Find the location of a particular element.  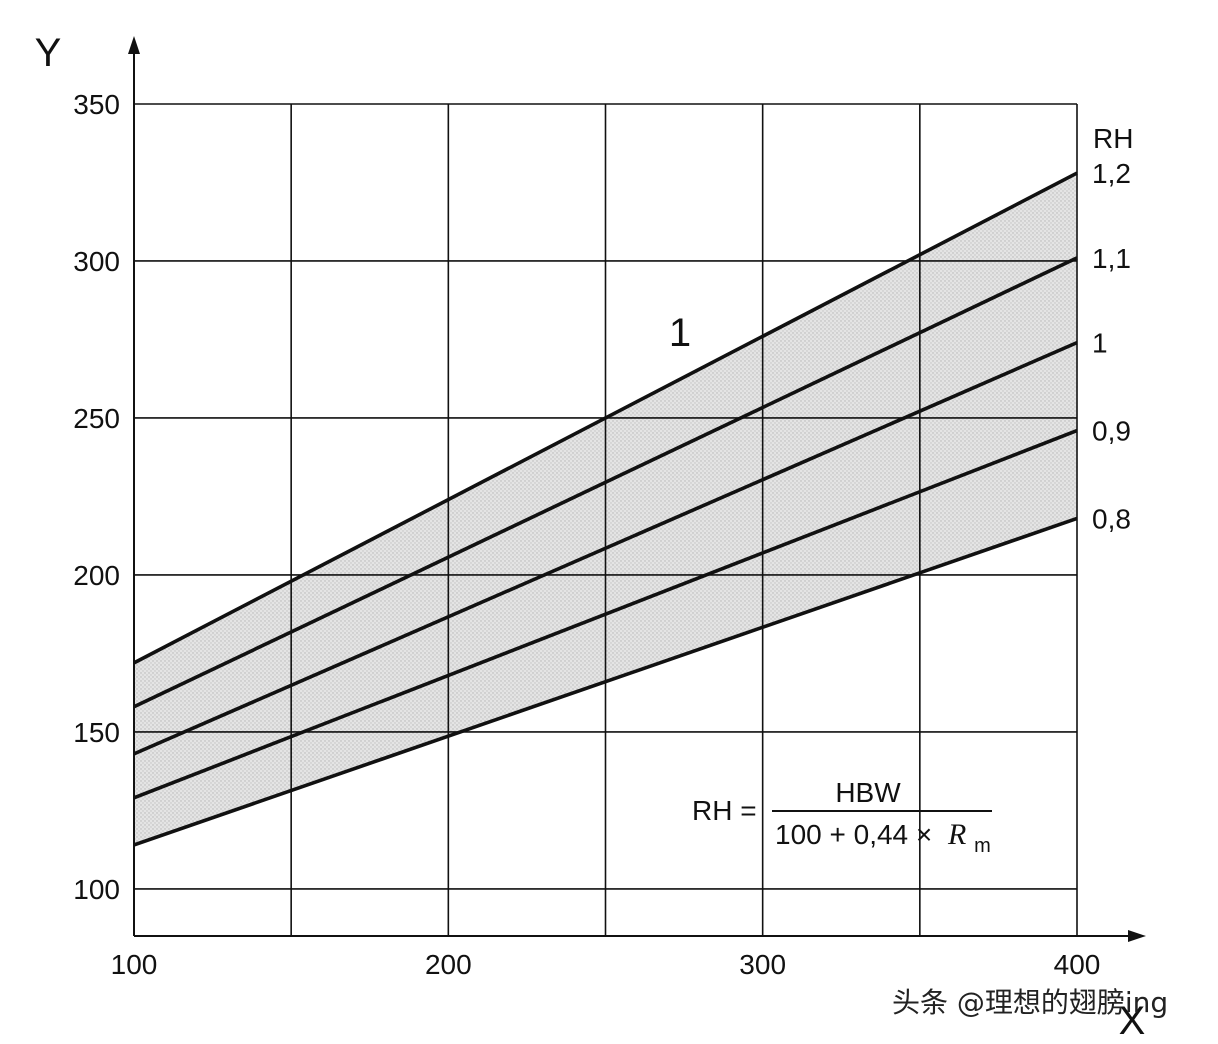

y-tick-label: 250 is located at coordinates (96, 418).